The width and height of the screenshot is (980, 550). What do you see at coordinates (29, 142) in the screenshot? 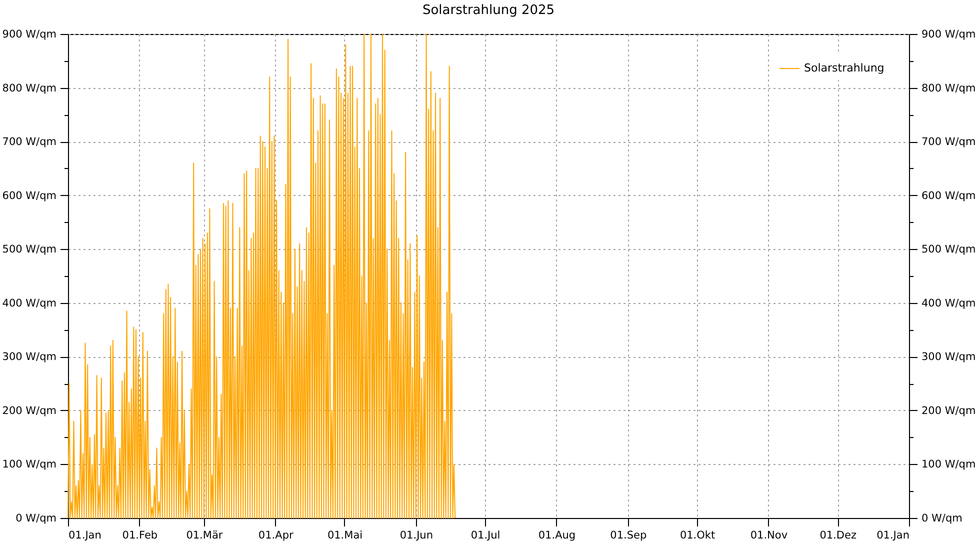
I see `y-tick-label: 700 W/qm` at bounding box center [29, 142].